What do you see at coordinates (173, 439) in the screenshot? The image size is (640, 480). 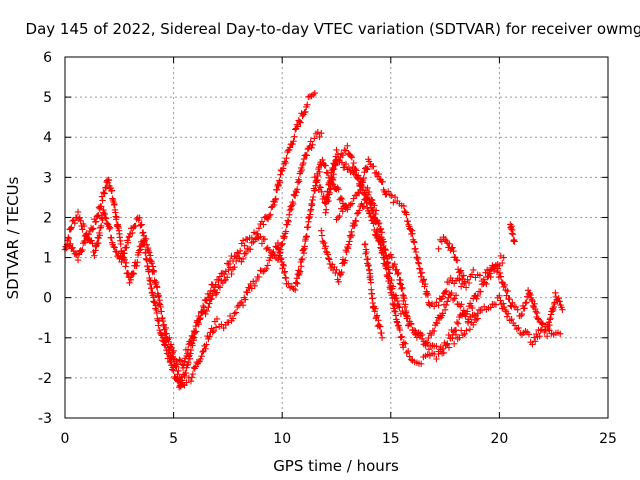 I see `x-tick-label: 5` at bounding box center [173, 439].